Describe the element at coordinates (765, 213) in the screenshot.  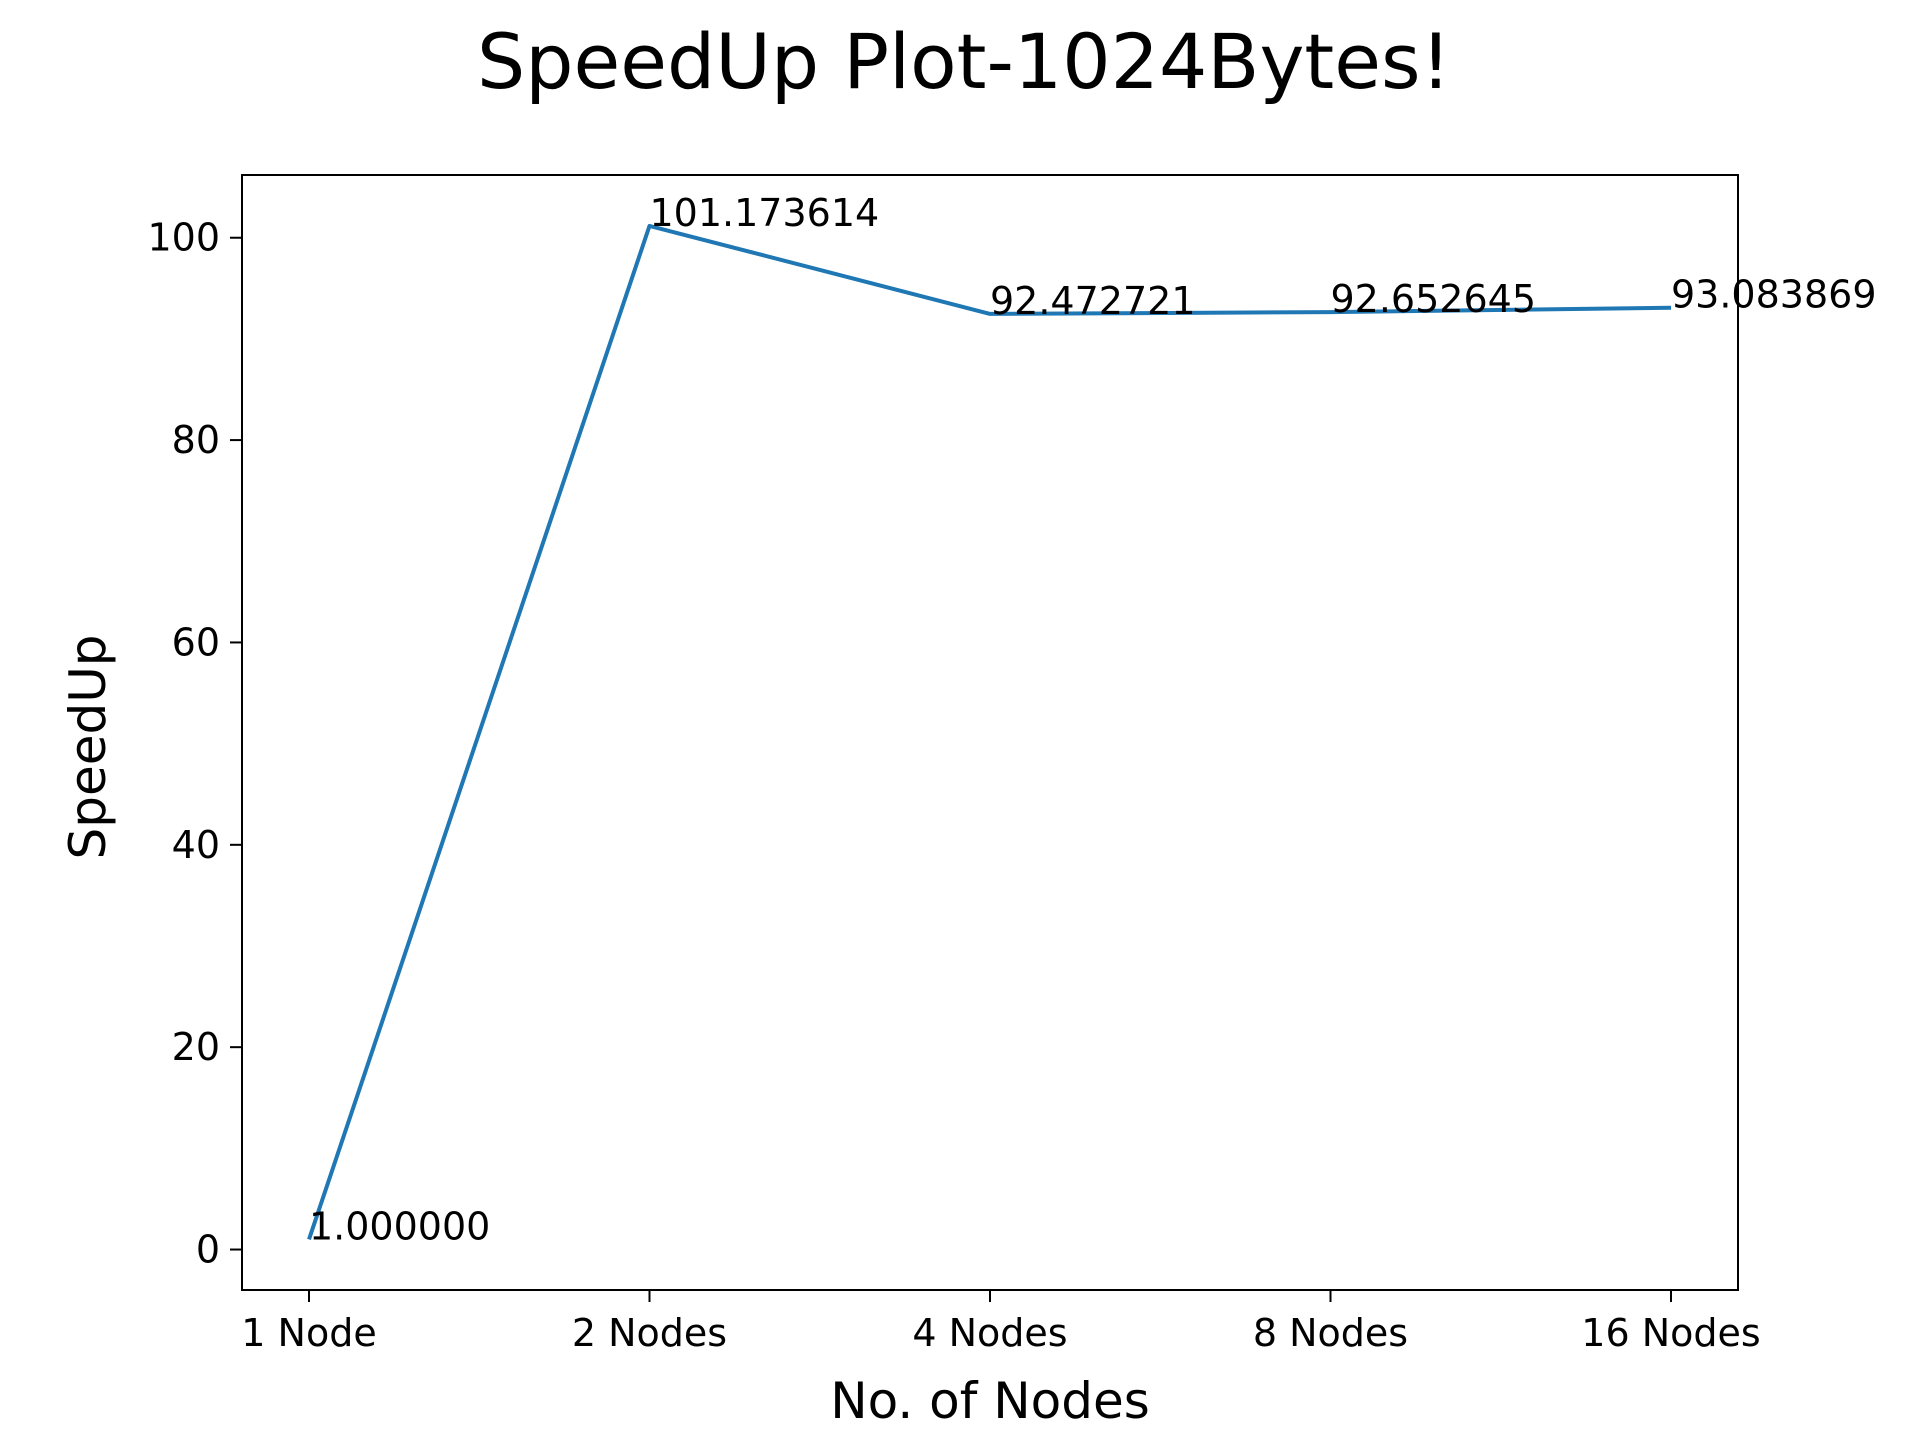
I see `data-label: 101.173614` at that location.